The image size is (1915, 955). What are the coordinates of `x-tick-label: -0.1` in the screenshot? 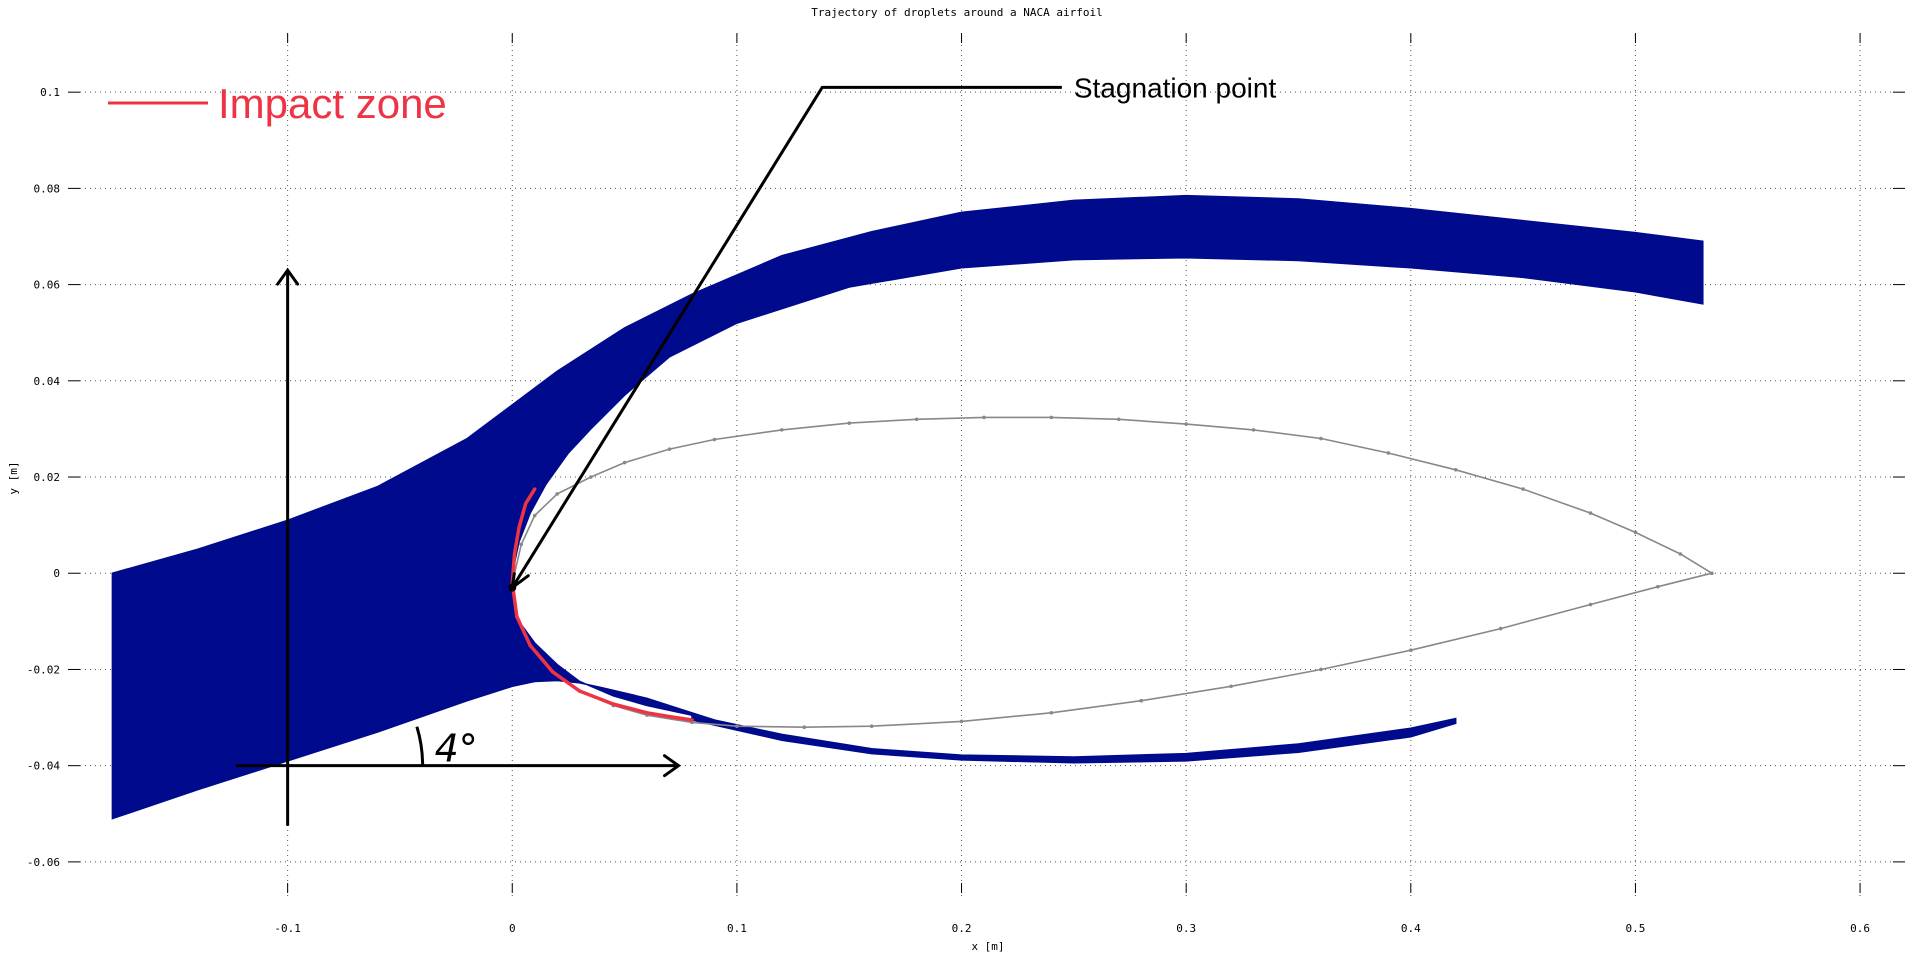 It's located at (287, 928).